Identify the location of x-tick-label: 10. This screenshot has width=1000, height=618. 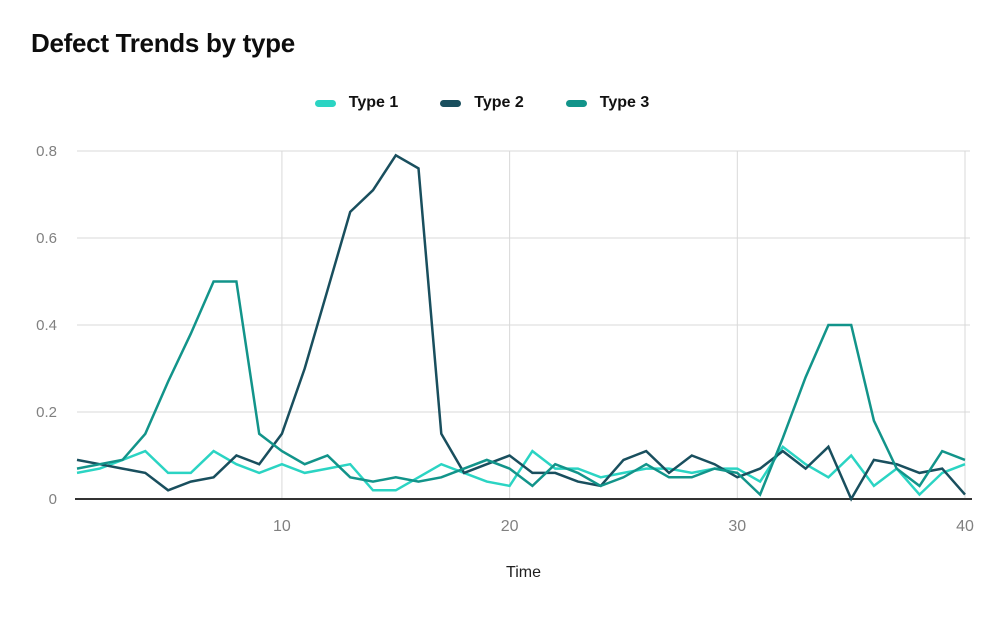
(282, 526).